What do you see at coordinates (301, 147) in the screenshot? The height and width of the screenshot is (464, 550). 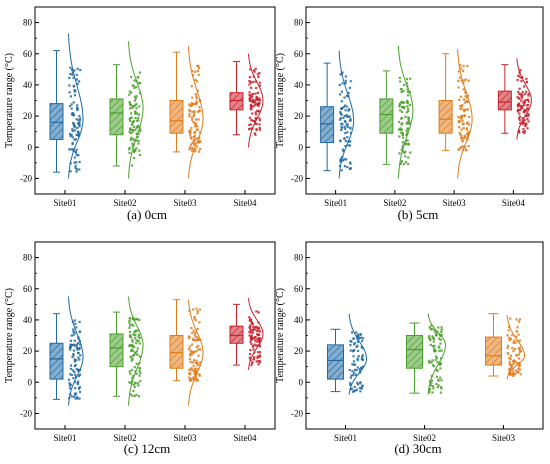 I see `y-tick-label: 0` at bounding box center [301, 147].